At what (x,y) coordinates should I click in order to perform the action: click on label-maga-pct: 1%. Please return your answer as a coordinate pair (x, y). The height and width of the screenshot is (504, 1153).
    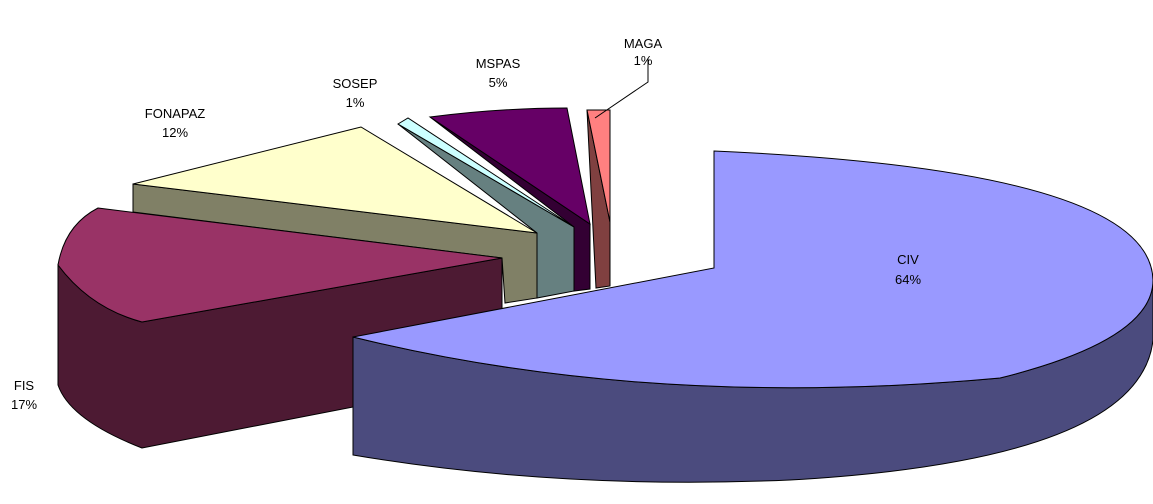
    Looking at the image, I should click on (643, 60).